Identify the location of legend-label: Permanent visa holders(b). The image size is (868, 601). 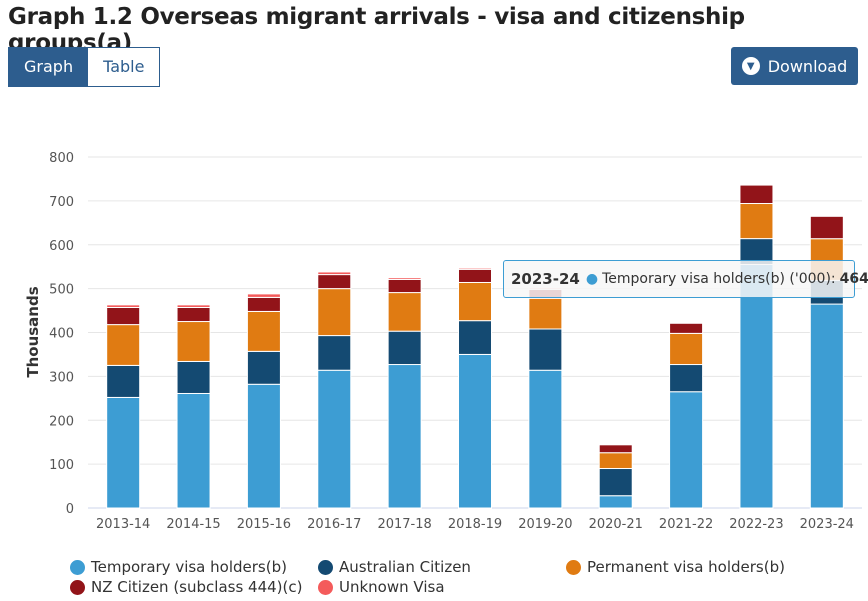
(686, 567).